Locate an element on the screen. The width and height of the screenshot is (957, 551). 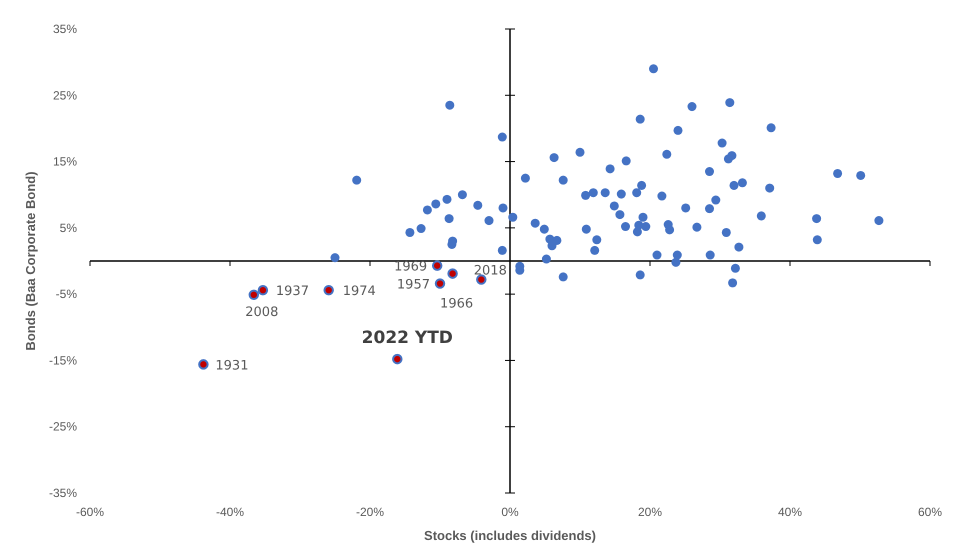
annotation: 2018 is located at coordinates (490, 271).